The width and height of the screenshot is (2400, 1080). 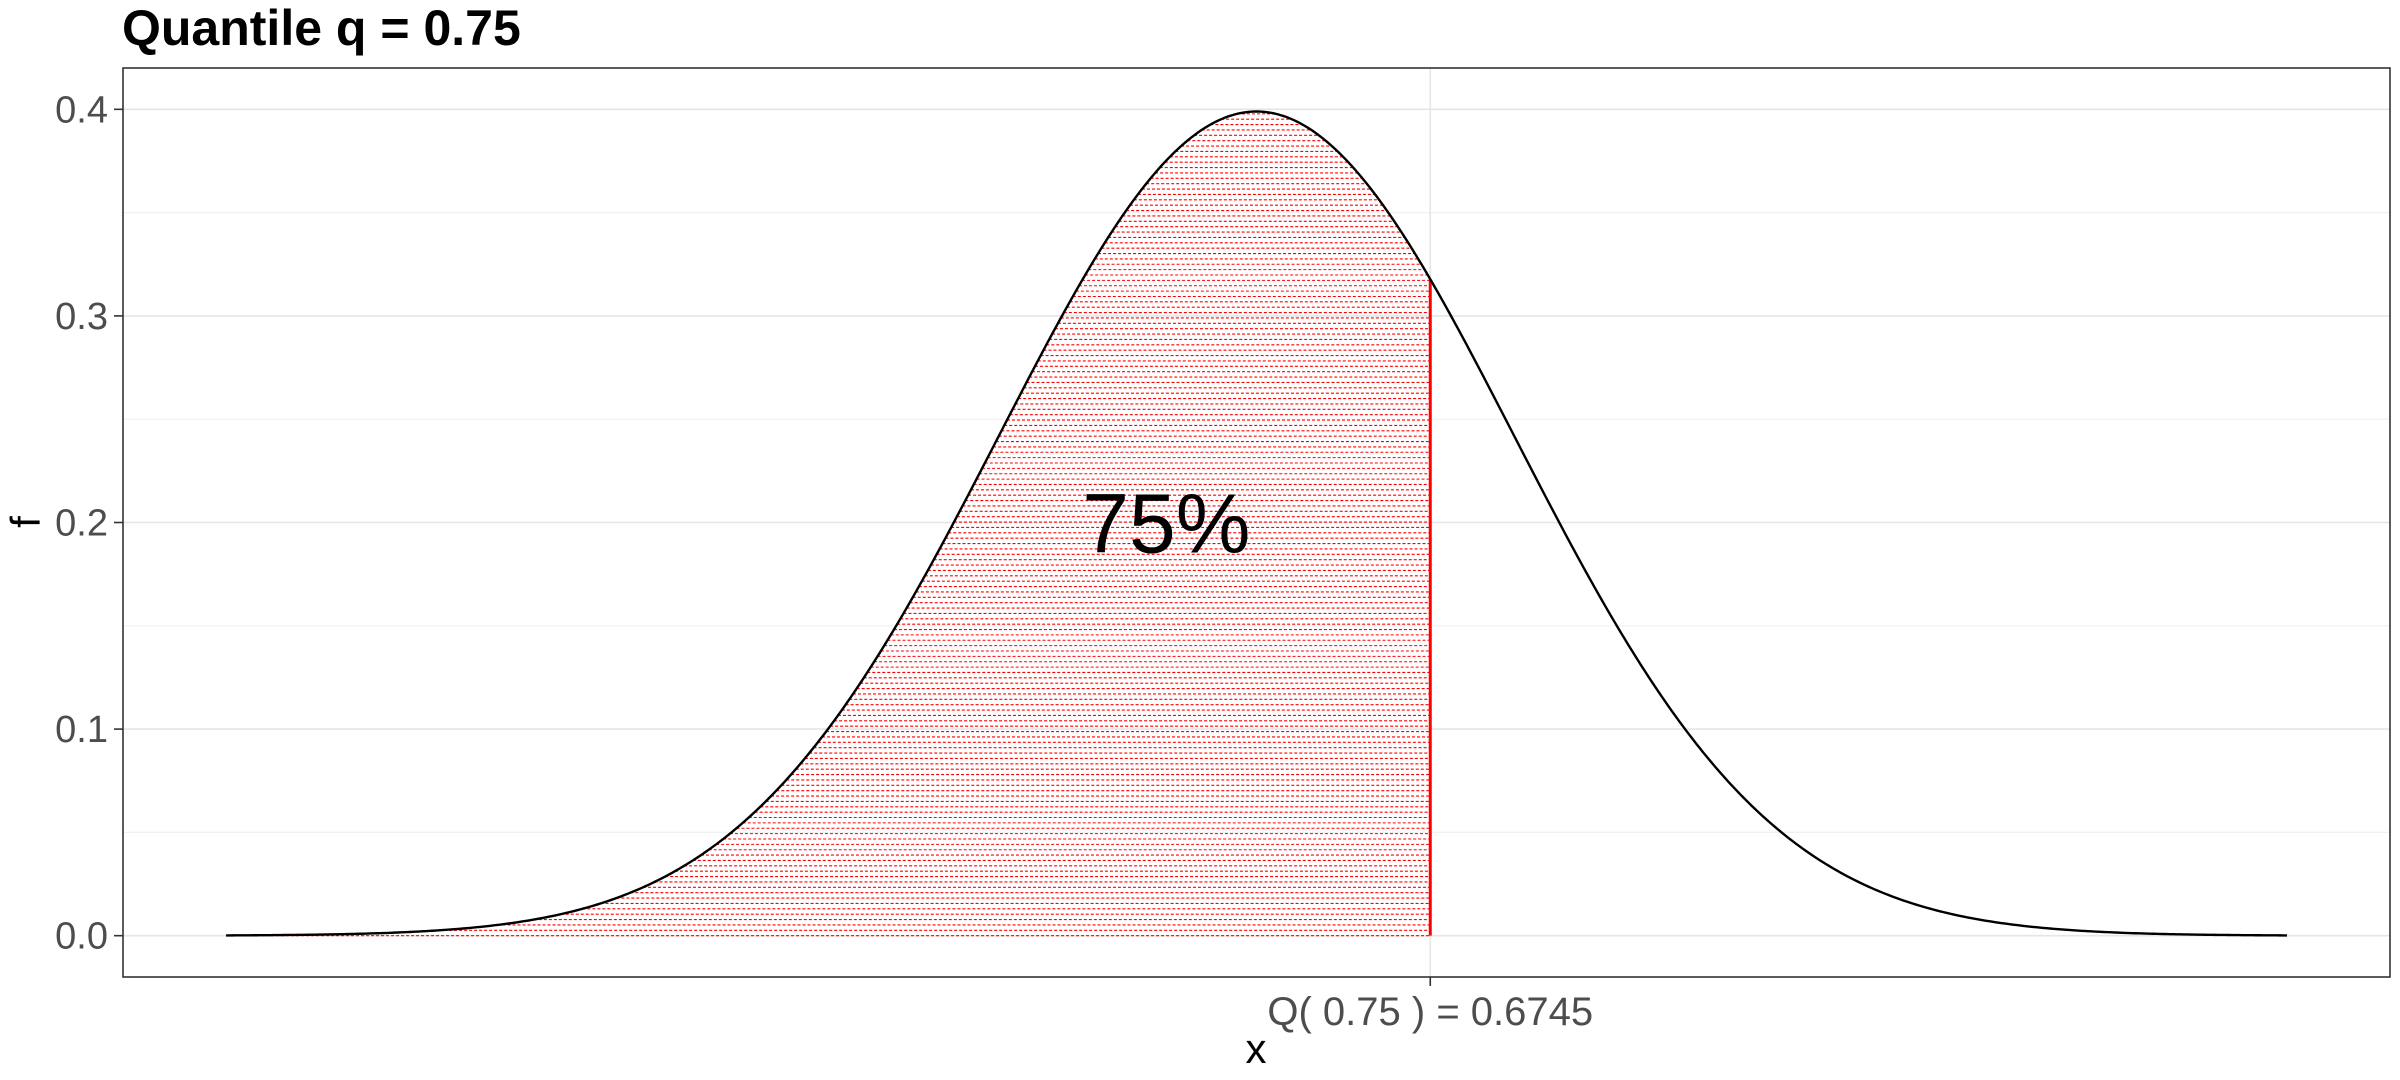 What do you see at coordinates (321, 28) in the screenshot?
I see `chart-title: Quantile q = 0.75` at bounding box center [321, 28].